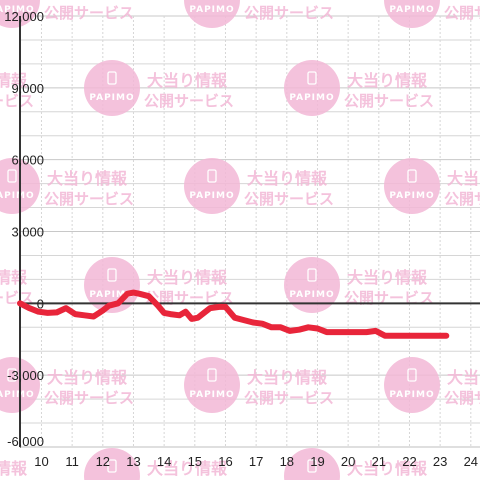 Image resolution: width=480 pixels, height=480 pixels. What do you see at coordinates (164, 461) in the screenshot?
I see `x-tick-label: 14` at bounding box center [164, 461].